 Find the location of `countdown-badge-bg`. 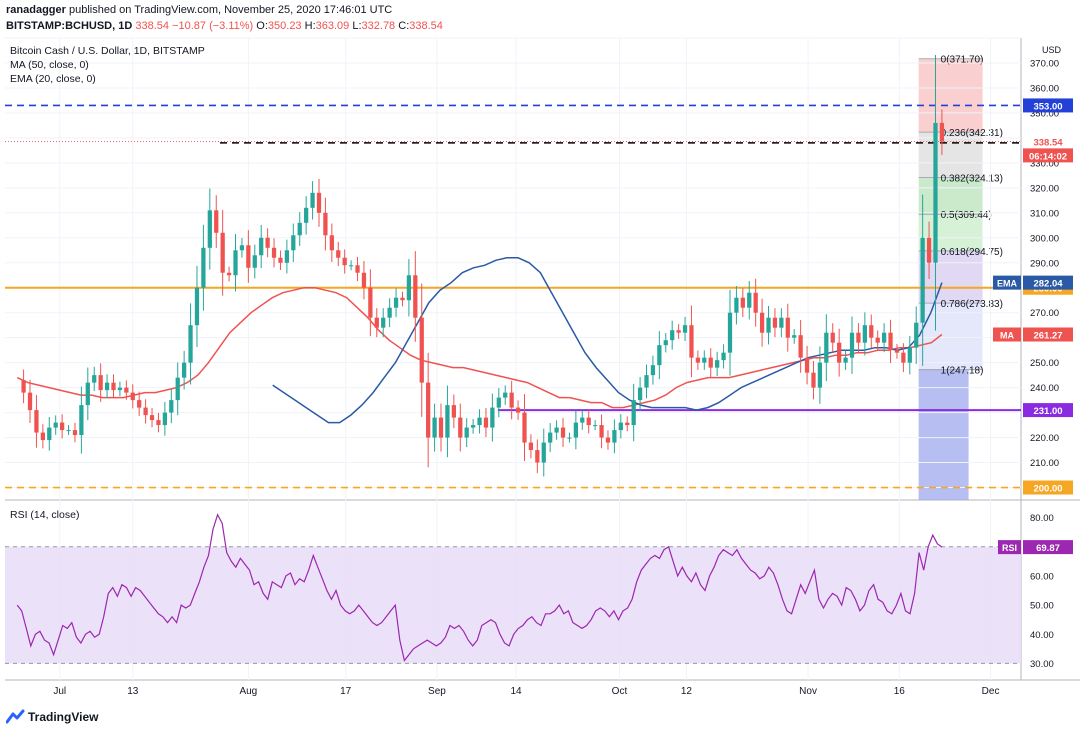

countdown-badge-bg is located at coordinates (1048, 155).